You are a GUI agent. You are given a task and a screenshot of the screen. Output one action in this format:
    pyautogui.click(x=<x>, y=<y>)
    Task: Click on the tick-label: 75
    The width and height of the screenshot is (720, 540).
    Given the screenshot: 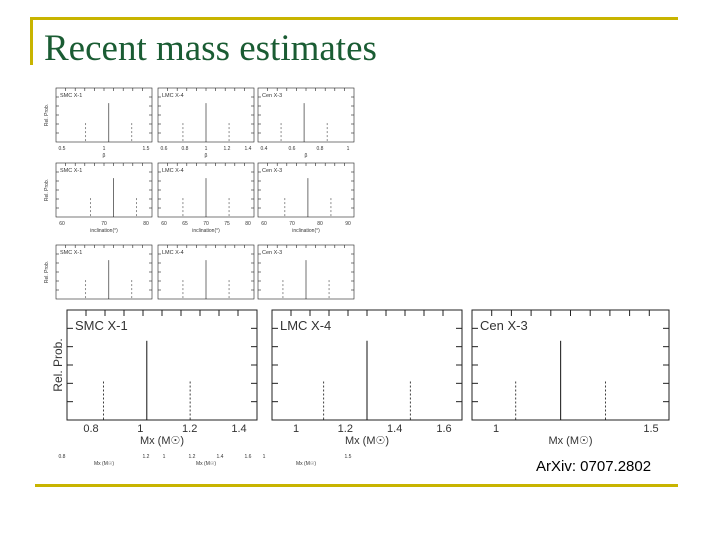 What is the action you would take?
    pyautogui.click(x=227, y=224)
    